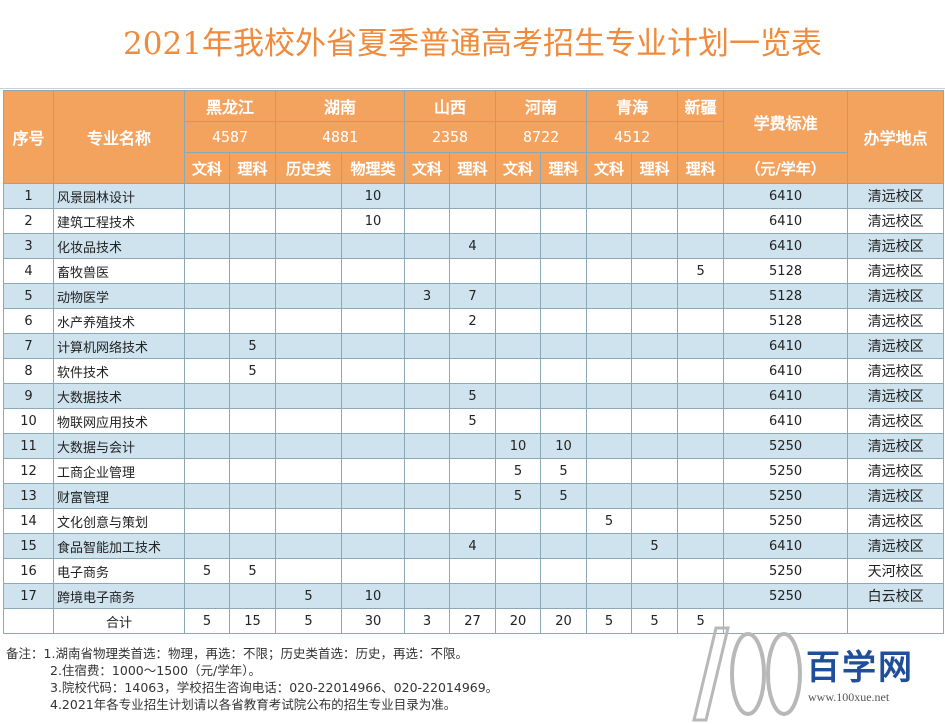 The image size is (945, 724). Describe the element at coordinates (28, 137) in the screenshot. I see `header-seq: 序号` at that location.